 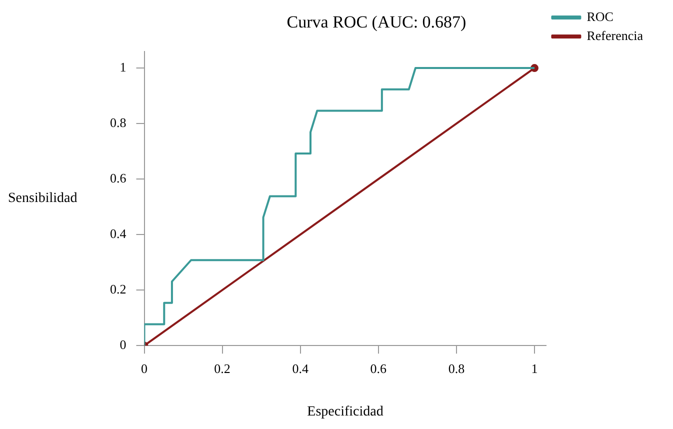 What do you see at coordinates (43, 198) in the screenshot?
I see `y-axis-title: Sensibilidad` at bounding box center [43, 198].